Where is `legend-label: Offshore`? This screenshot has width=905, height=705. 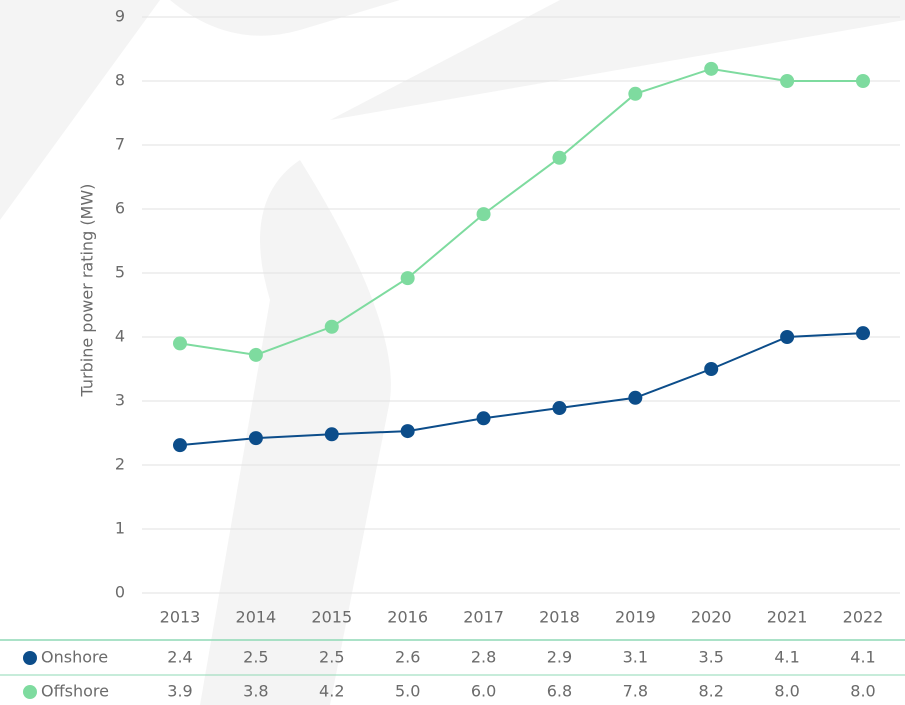 legend-label: Offshore is located at coordinates (75, 691).